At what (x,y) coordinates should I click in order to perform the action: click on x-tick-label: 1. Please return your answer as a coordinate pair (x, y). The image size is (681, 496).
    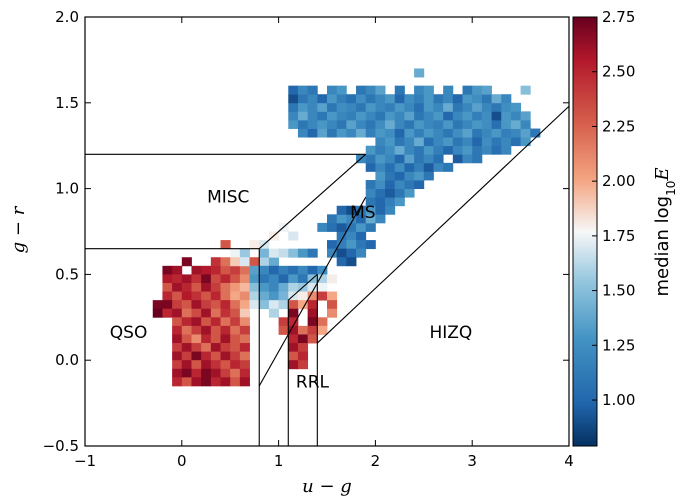
    Looking at the image, I should click on (279, 461).